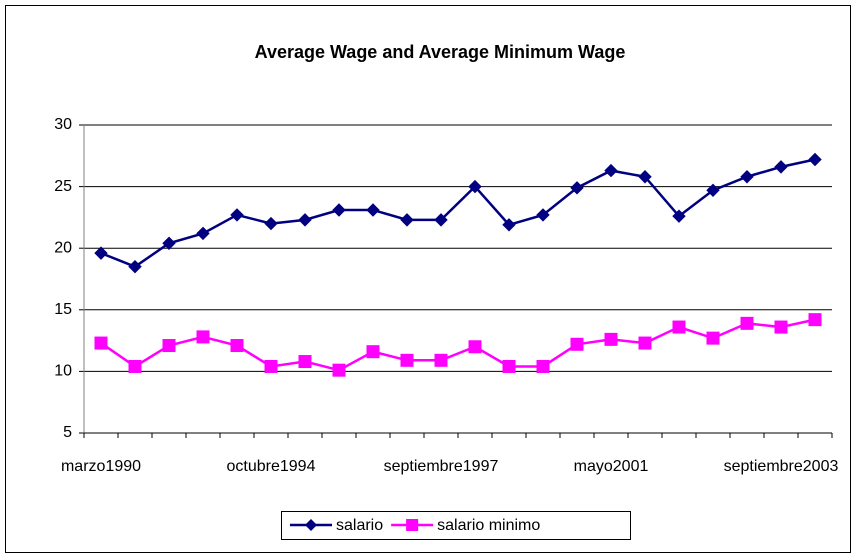 The width and height of the screenshot is (856, 558). I want to click on x-tick-label: septiembre2003, so click(781, 466).